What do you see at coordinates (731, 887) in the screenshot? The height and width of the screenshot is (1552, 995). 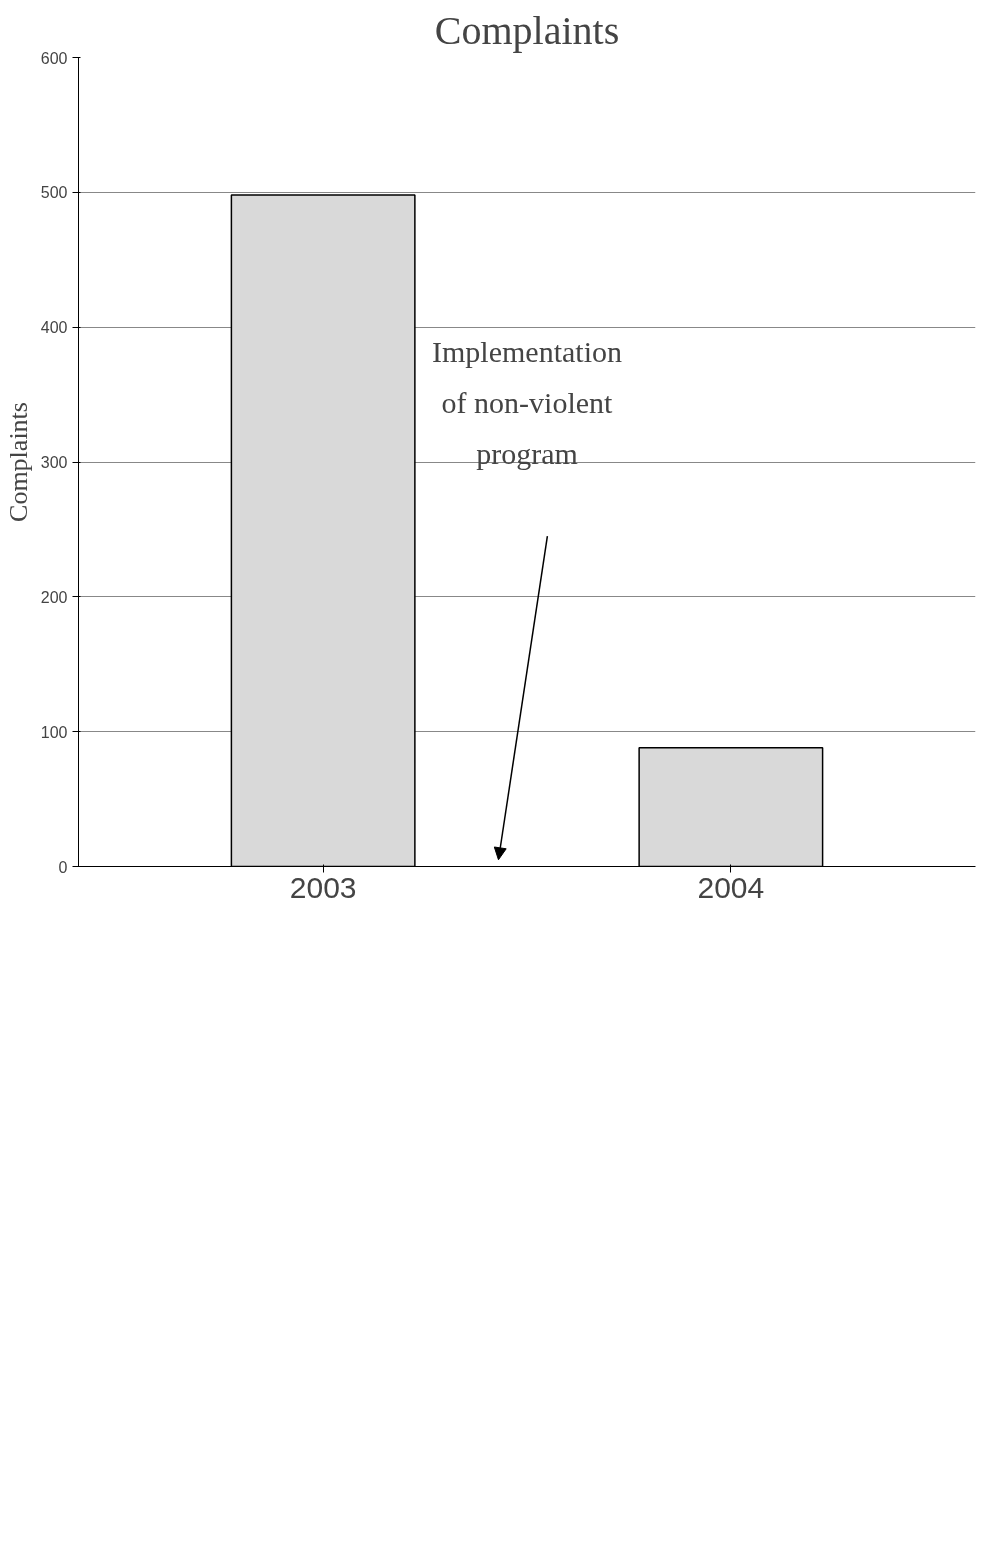 I see `x-tick-label: 2004` at bounding box center [731, 887].